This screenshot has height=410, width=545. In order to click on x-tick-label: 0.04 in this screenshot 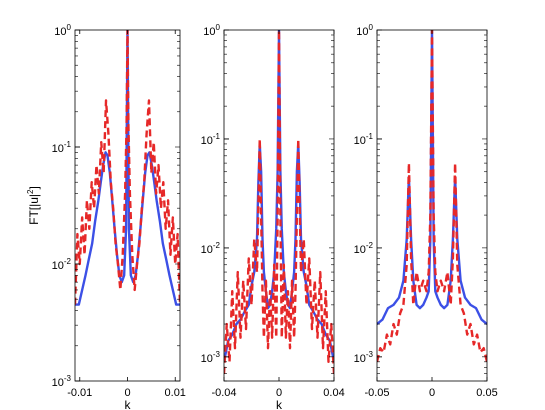, I will do `click(333, 393)`.